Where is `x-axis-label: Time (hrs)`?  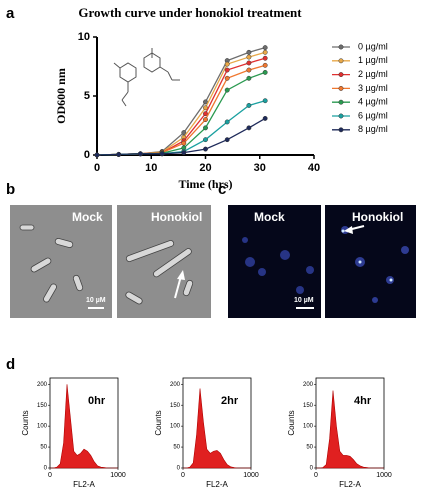
x-axis-label: Time (hrs) is located at coordinates (205, 184).